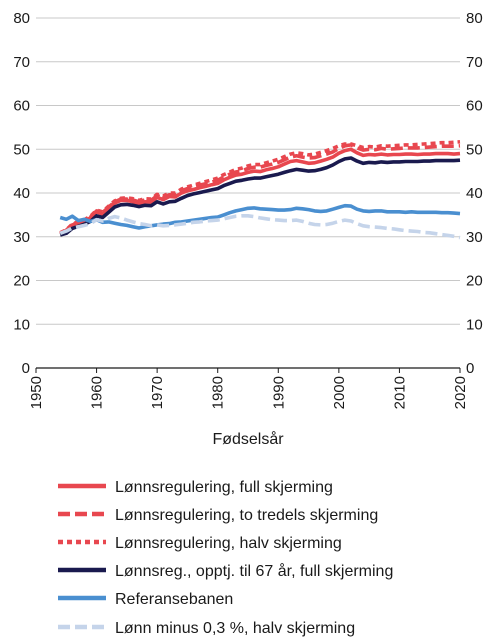 The image size is (500, 642). What do you see at coordinates (21, 237) in the screenshot?
I see `y-tick-left-30: 30` at bounding box center [21, 237].